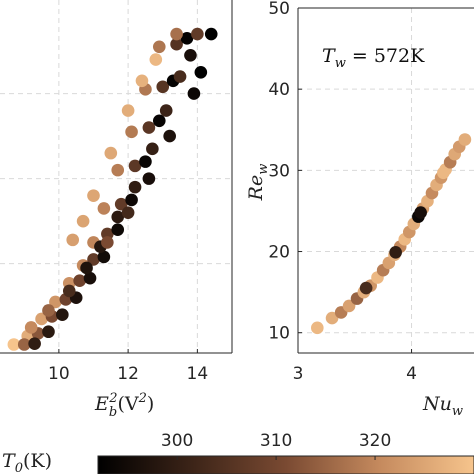  I want to click on y-tick-label: 20, so click(279, 253).